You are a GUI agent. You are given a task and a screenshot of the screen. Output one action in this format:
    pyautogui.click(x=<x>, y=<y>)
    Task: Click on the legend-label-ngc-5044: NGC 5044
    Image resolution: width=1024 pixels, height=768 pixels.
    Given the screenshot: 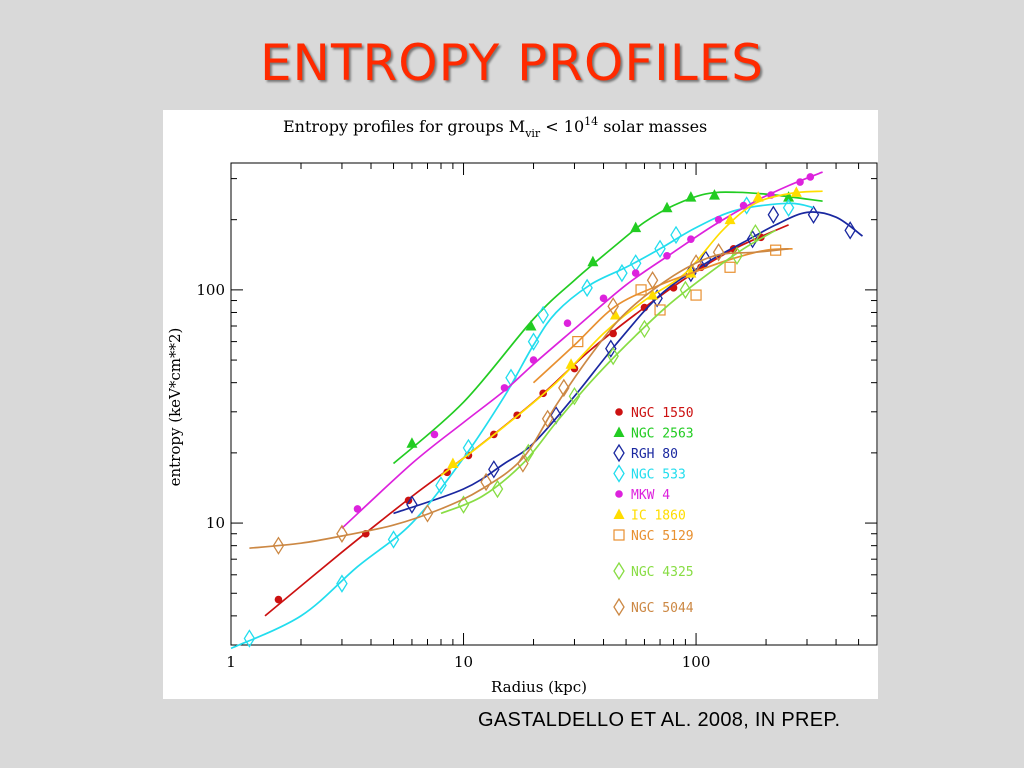 What is the action you would take?
    pyautogui.click(x=662, y=608)
    